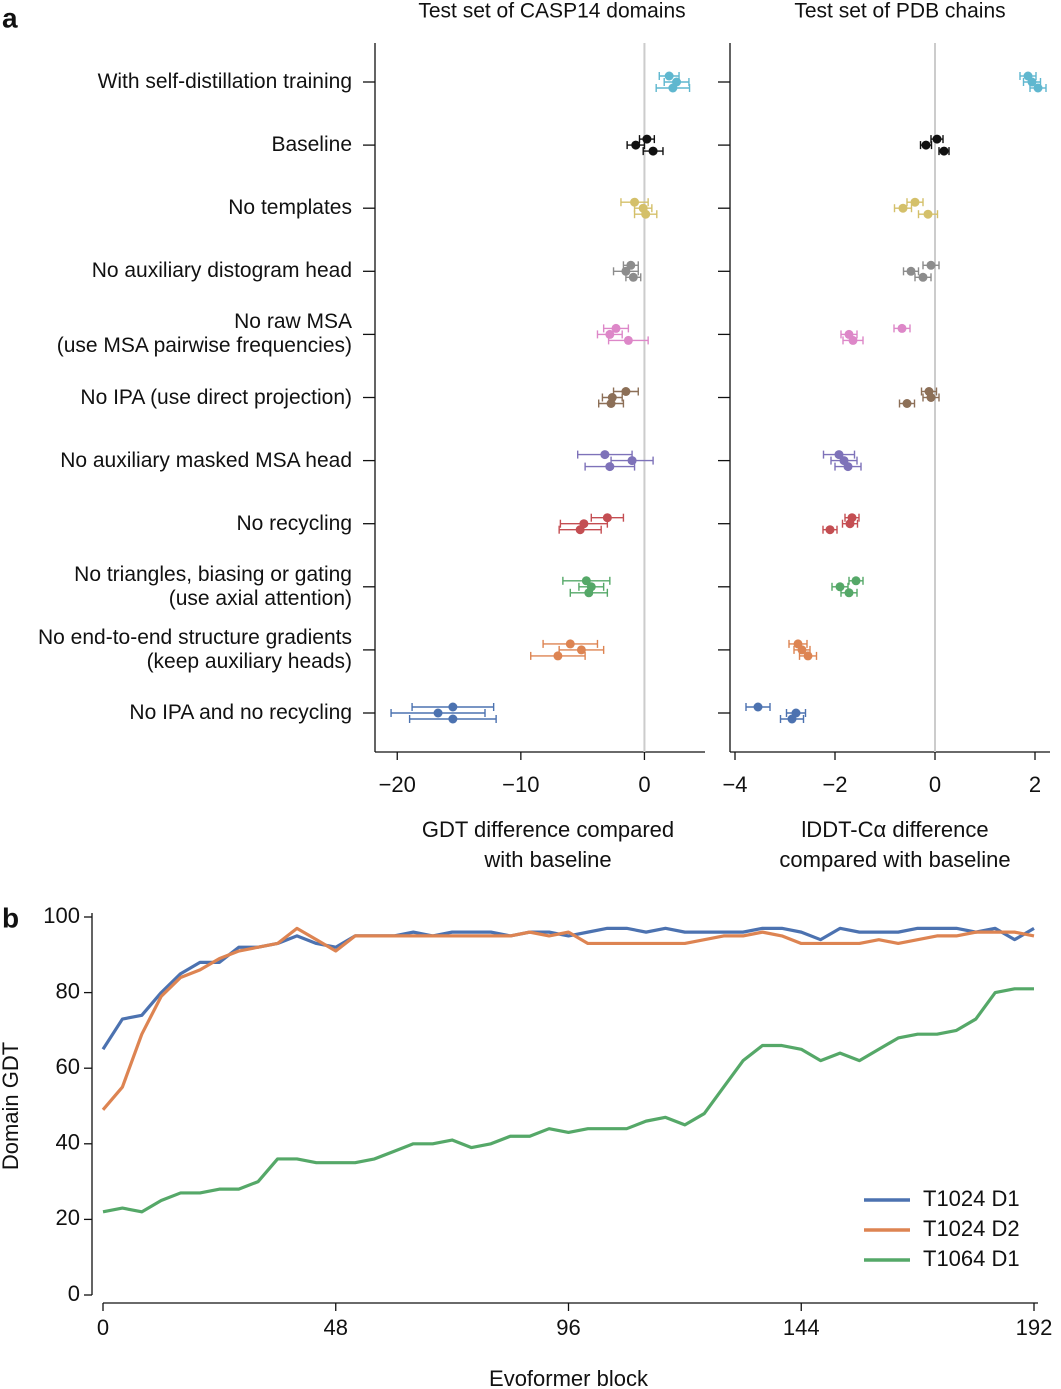 The image size is (1061, 1389). I want to click on x-axis-label: GDT difference compared with baseline, so click(548, 844).